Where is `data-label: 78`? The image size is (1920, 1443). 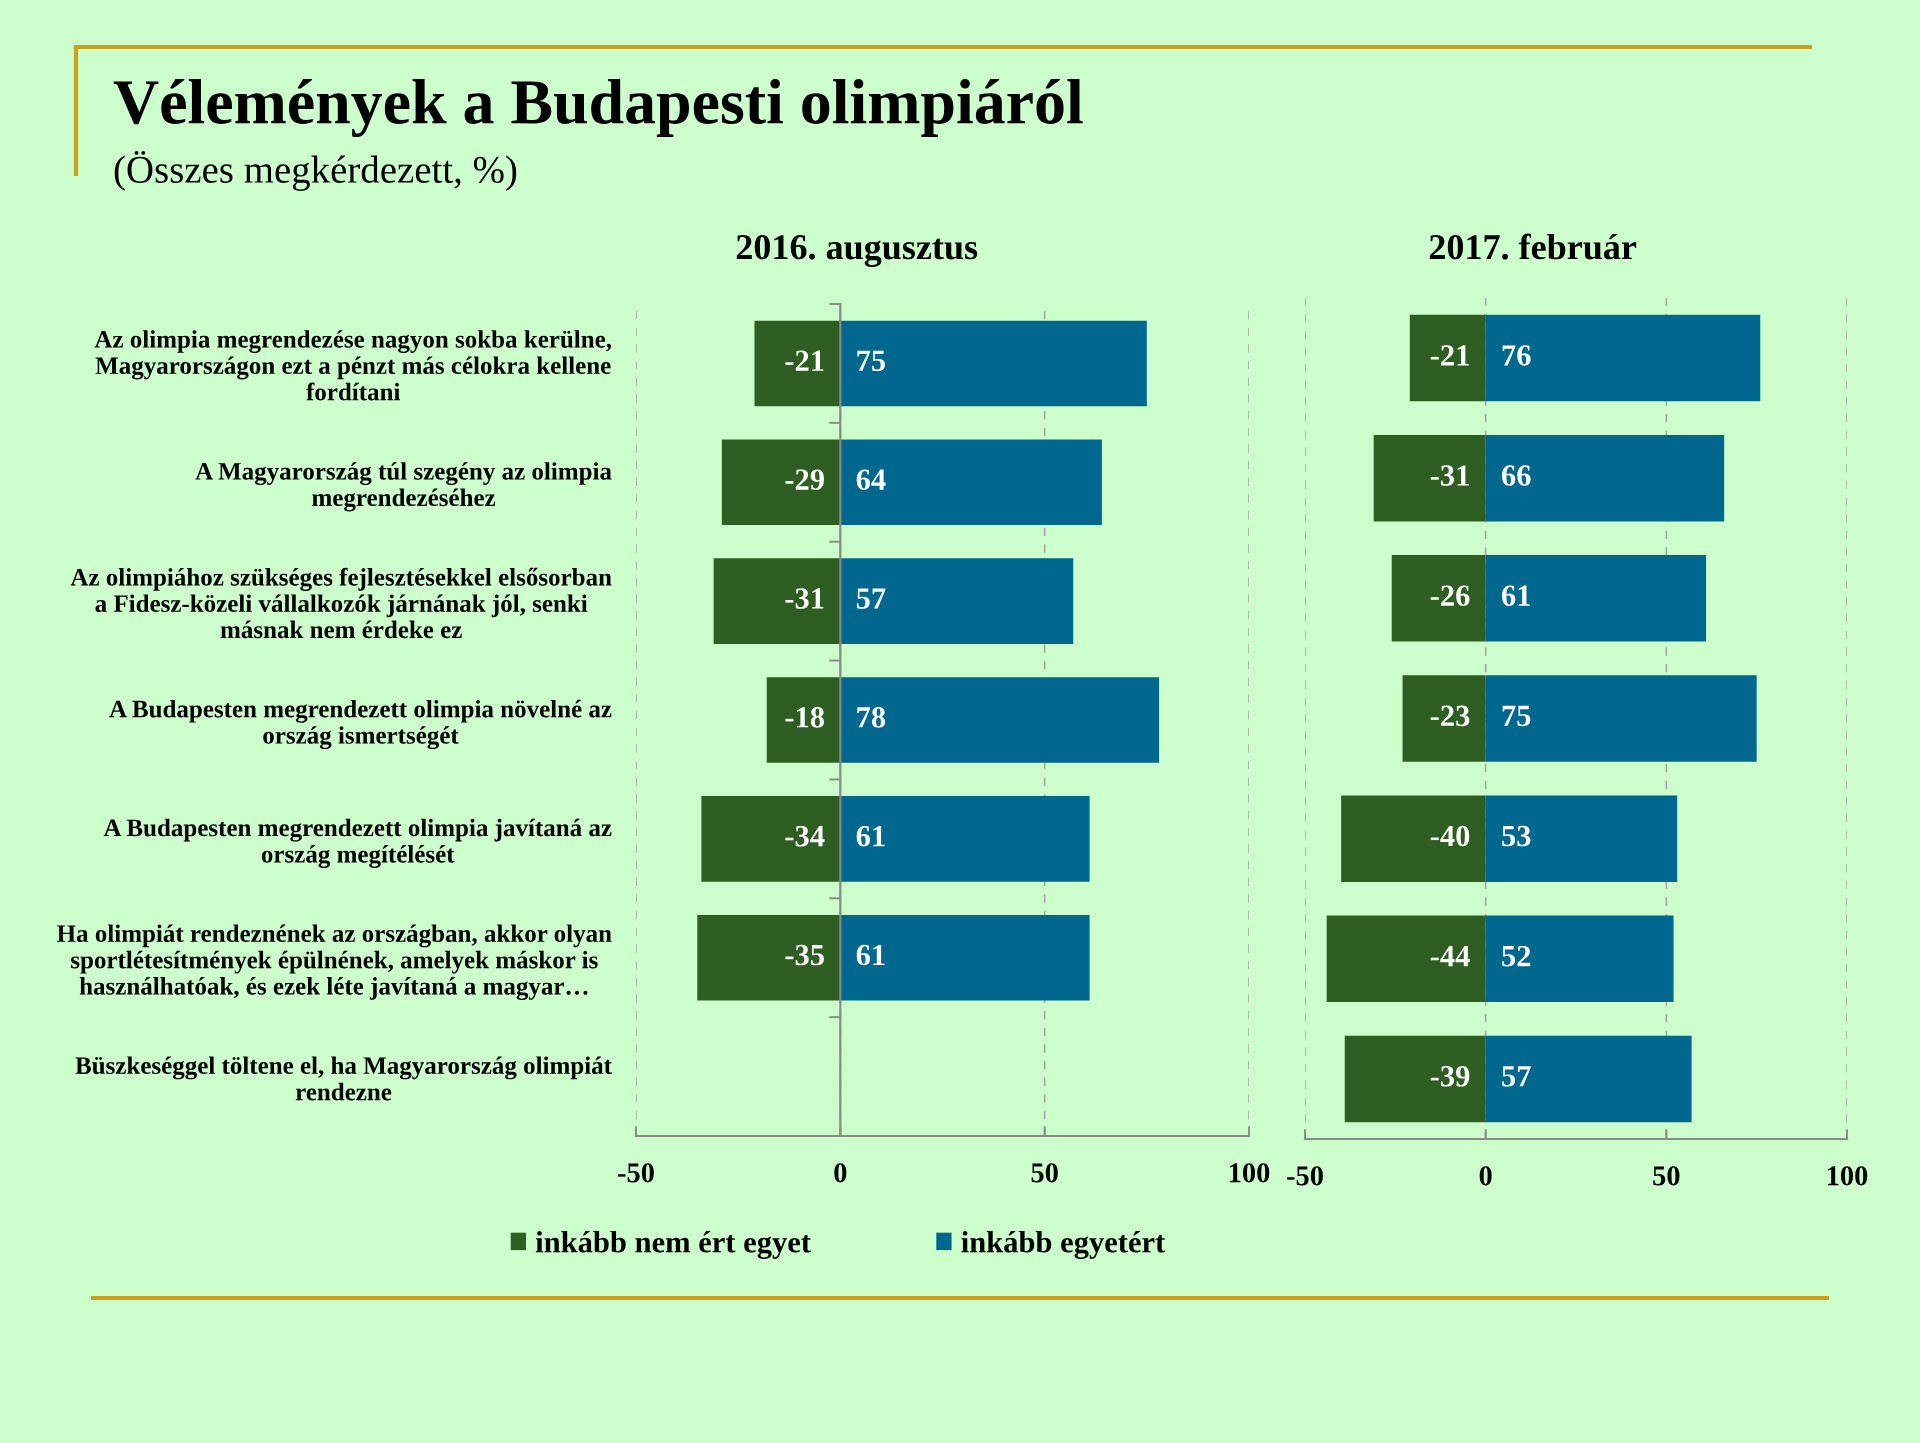
data-label: 78 is located at coordinates (871, 717).